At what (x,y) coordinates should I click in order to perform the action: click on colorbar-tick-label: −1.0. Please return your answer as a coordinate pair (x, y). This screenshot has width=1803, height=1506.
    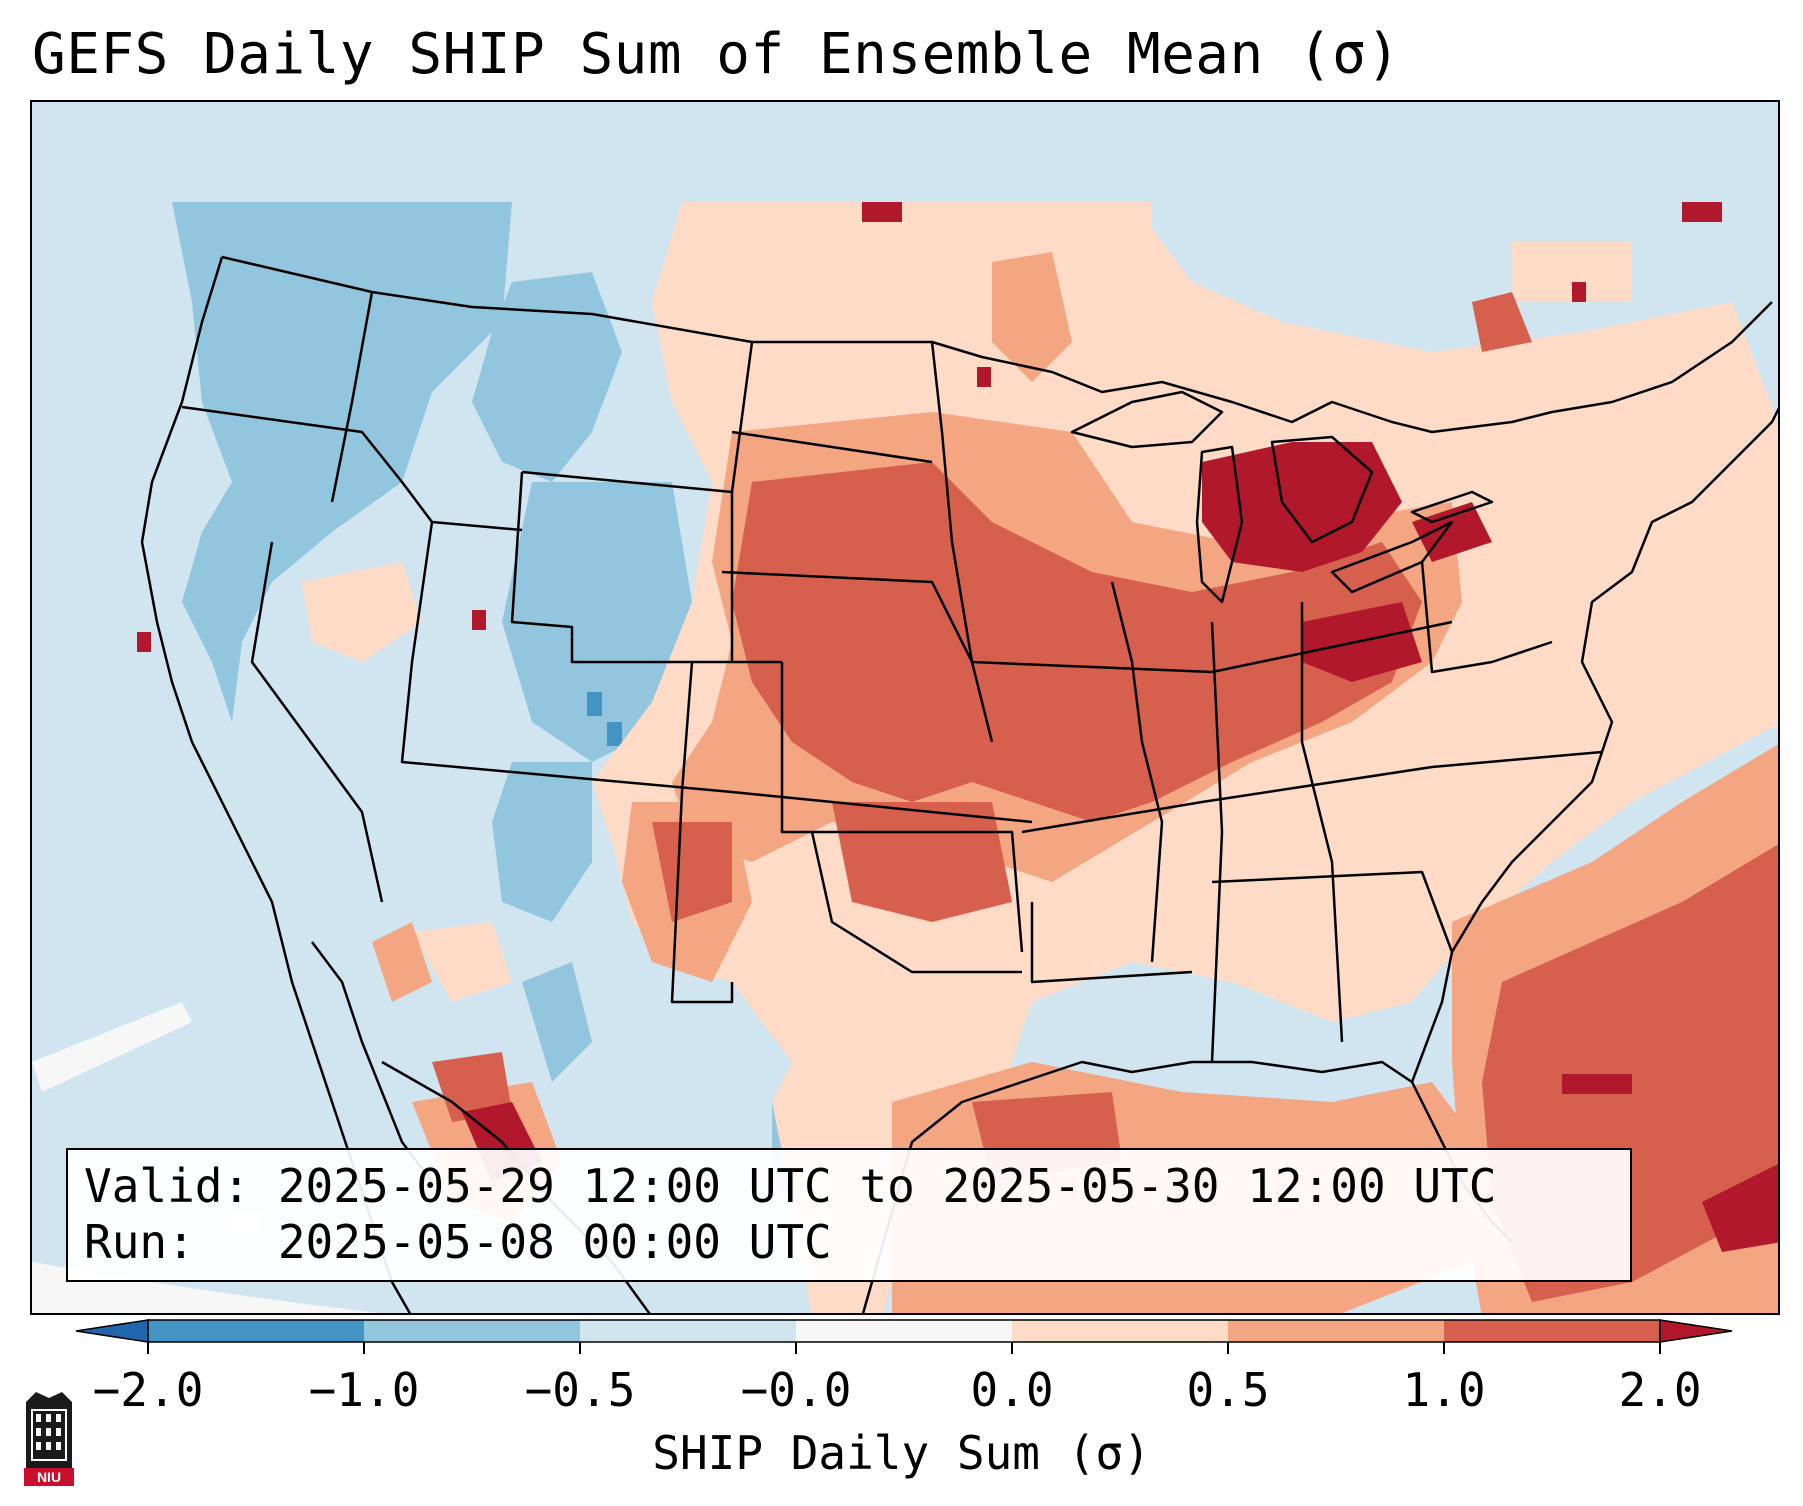
    Looking at the image, I should click on (364, 1390).